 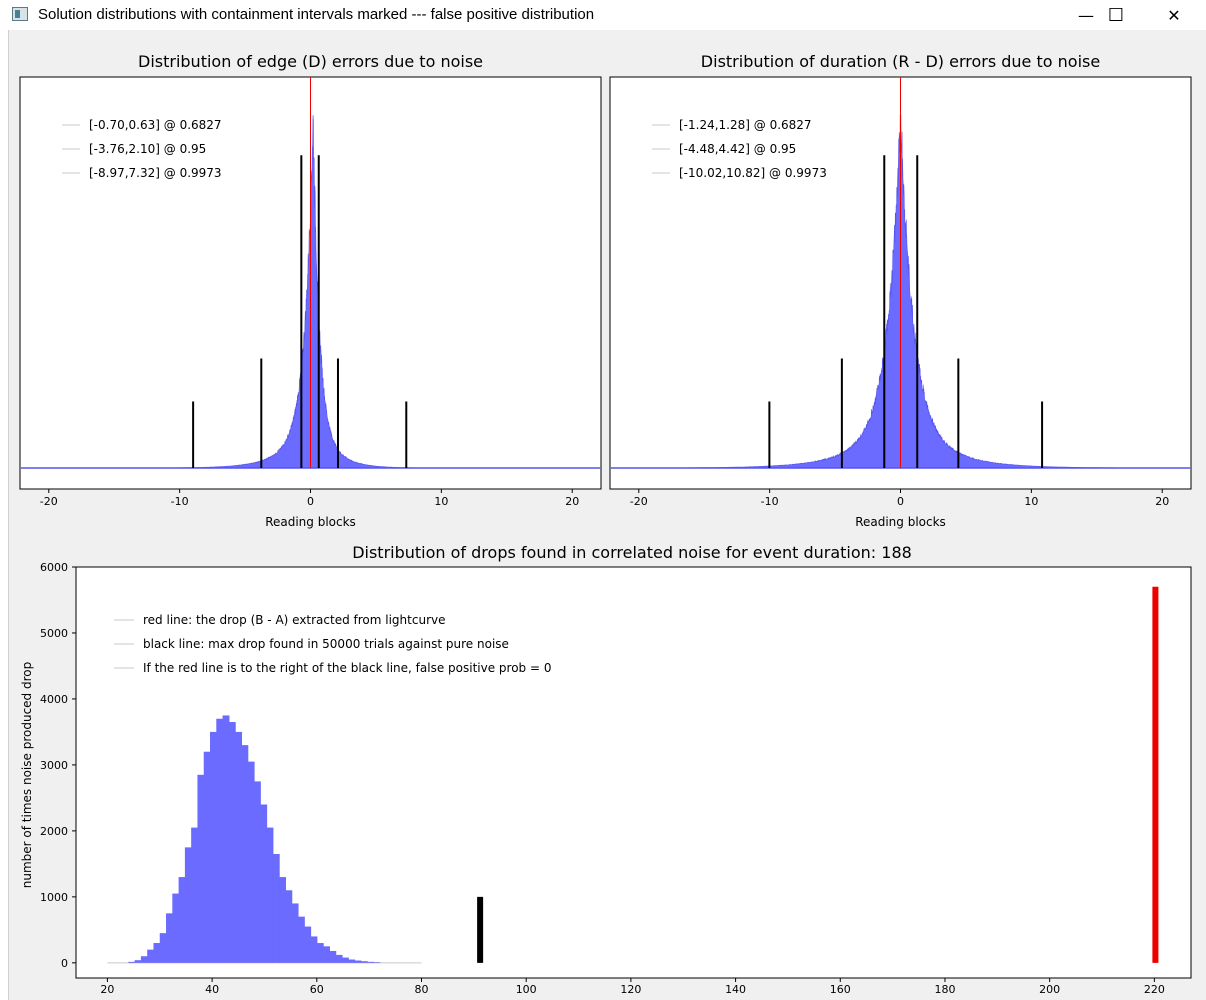 I want to click on legend-entry: [-10.02,10.82] @ 0.9973, so click(x=753, y=173).